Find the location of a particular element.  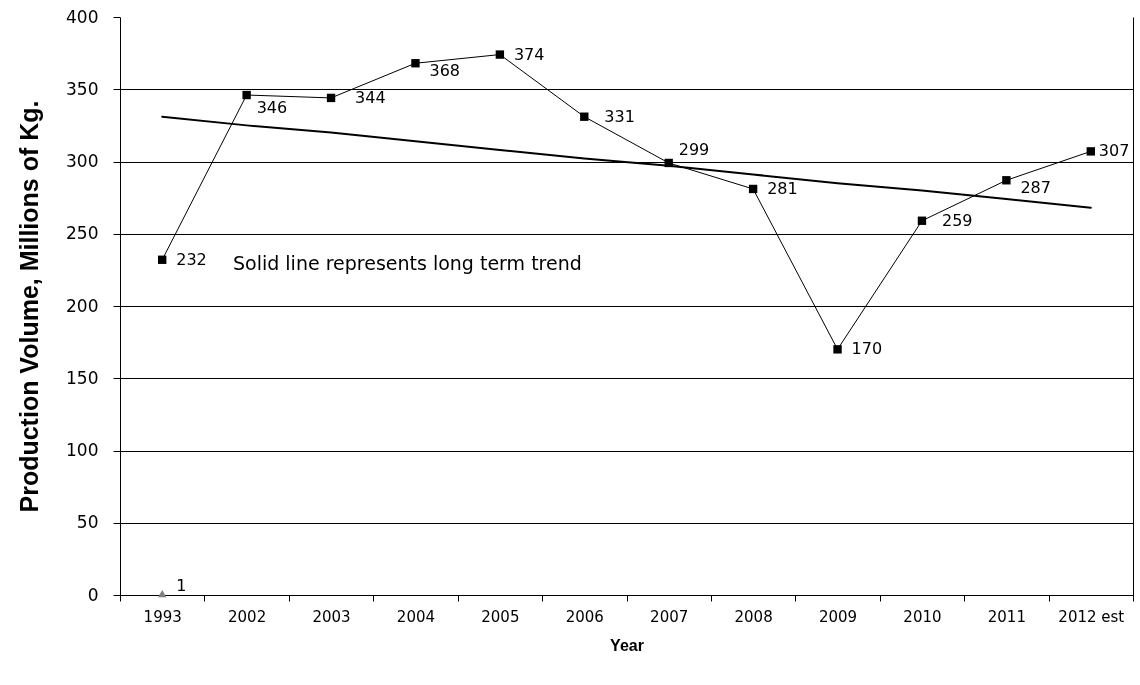

y-tick-label: 200 is located at coordinates (82, 305).